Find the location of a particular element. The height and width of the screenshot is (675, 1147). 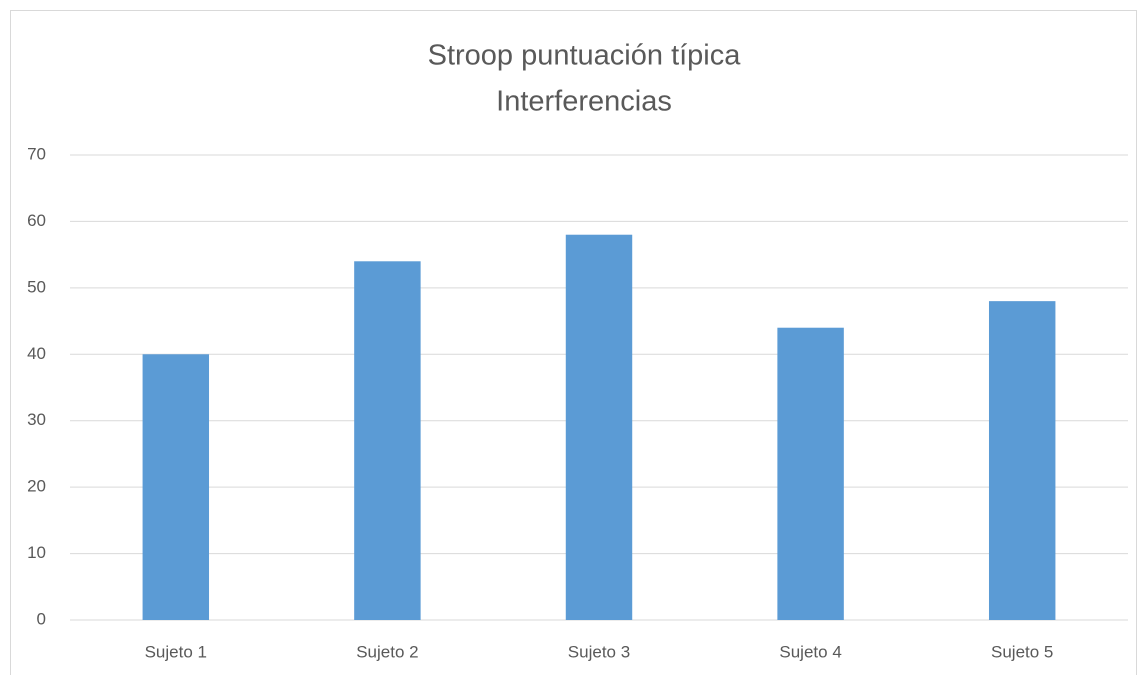

chart-title: Interferencias is located at coordinates (584, 102).